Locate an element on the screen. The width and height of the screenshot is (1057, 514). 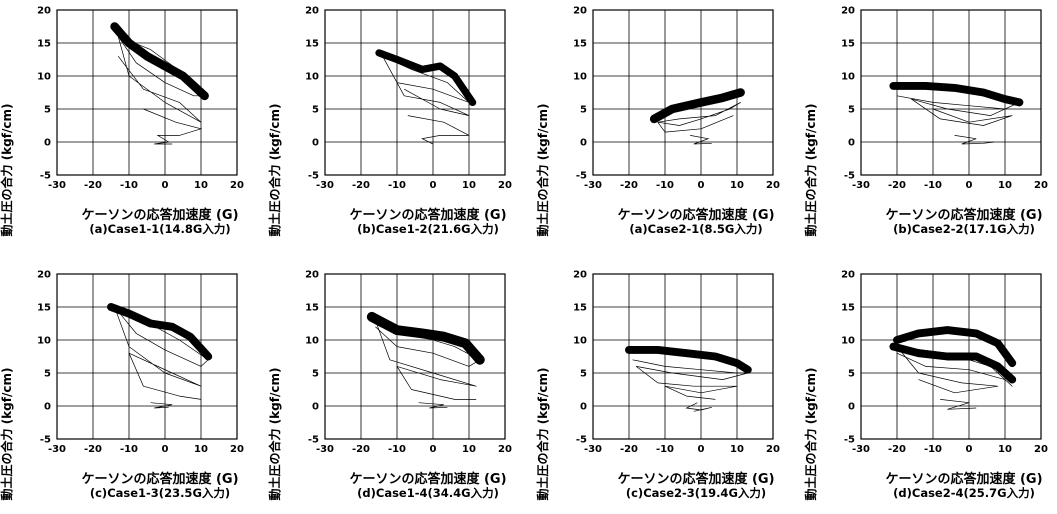
chart-caption: (d)Case2-4(25.7G入力) is located at coordinates (964, 493).